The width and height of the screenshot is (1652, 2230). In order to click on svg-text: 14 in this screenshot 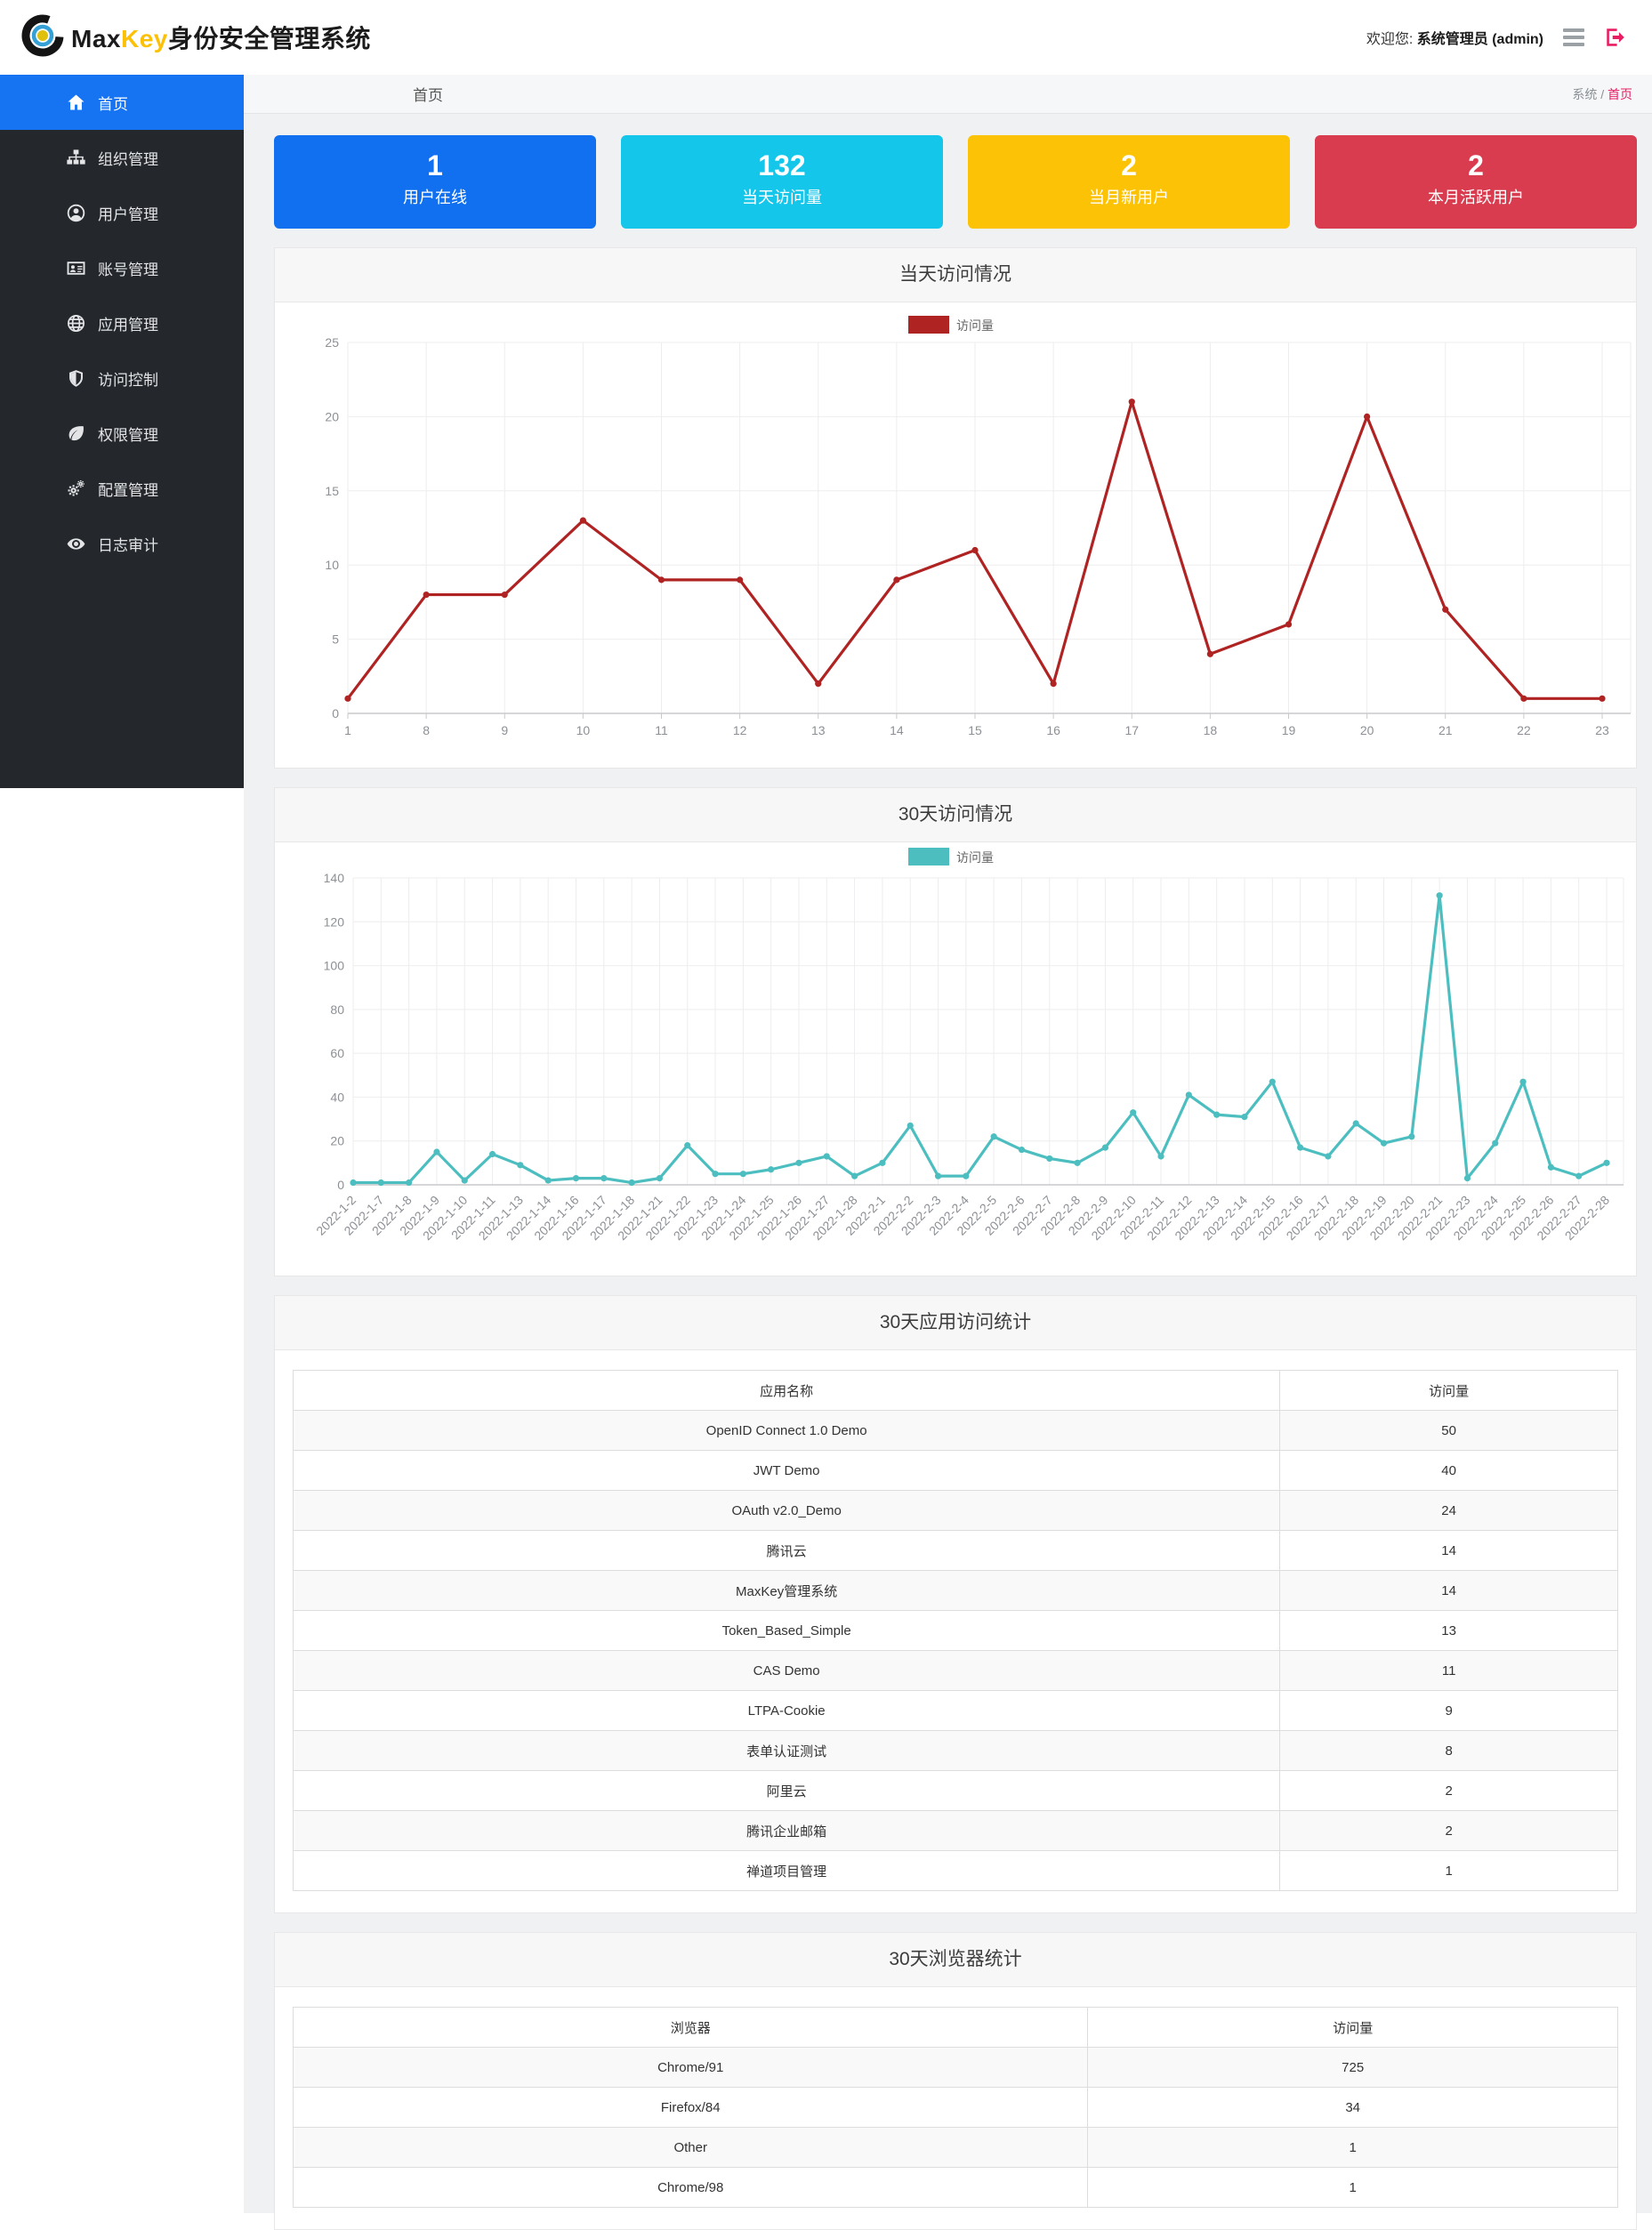, I will do `click(897, 730)`.